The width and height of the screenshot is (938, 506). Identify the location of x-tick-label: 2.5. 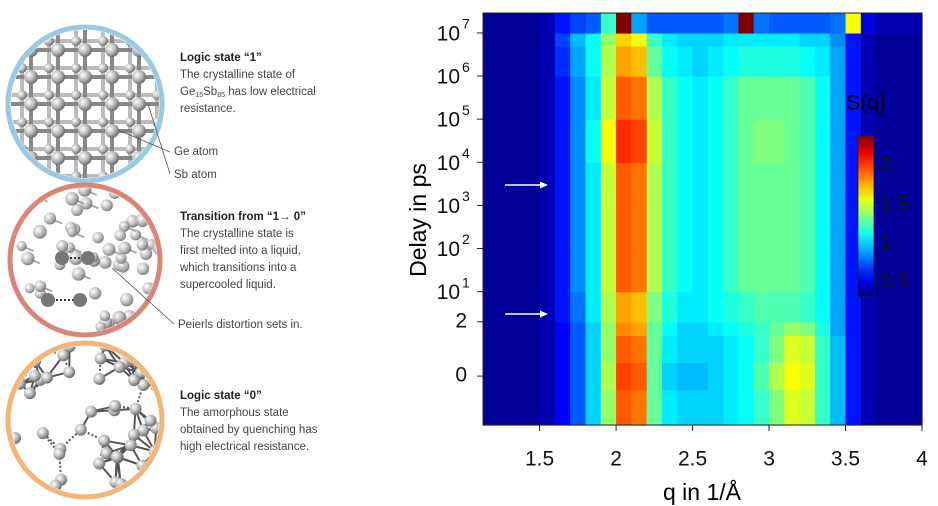
(692, 459).